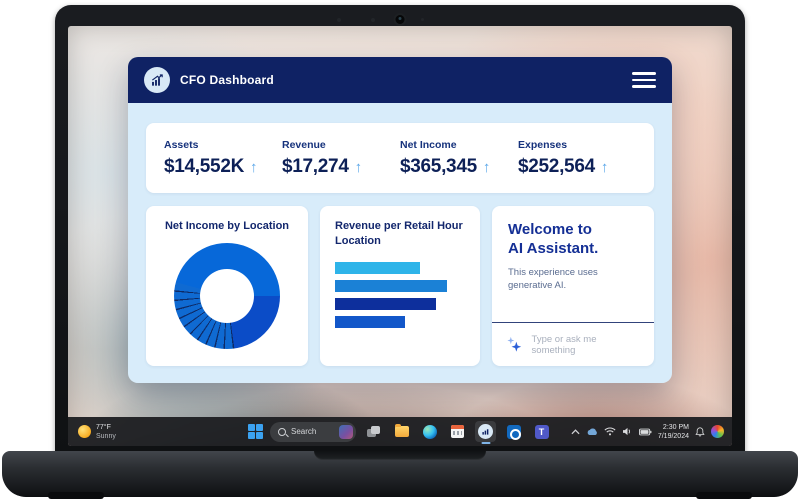 This screenshot has width=800, height=501. I want to click on kpi-value: $365,345, so click(438, 166).